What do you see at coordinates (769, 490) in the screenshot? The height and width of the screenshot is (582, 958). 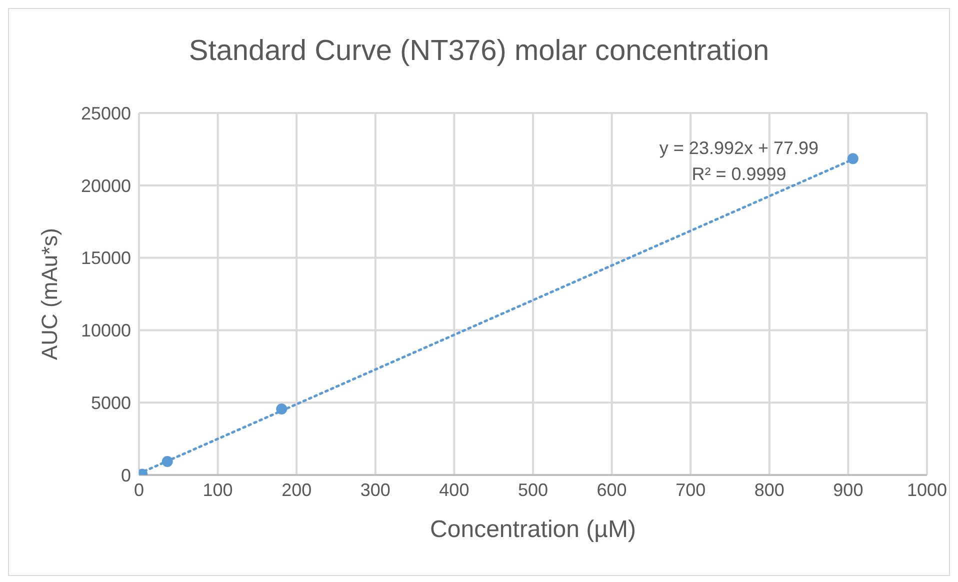 I see `x-tick-label: 800` at bounding box center [769, 490].